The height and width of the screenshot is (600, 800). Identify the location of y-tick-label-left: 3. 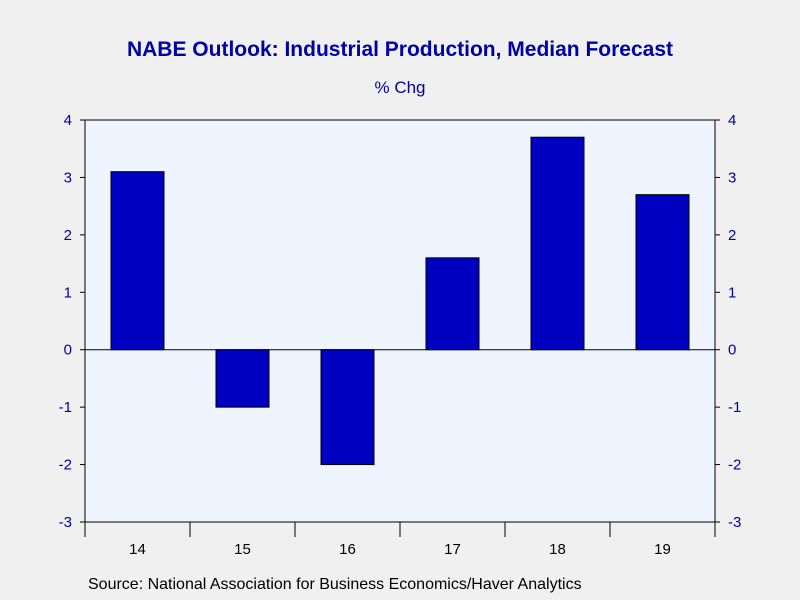
(68, 177).